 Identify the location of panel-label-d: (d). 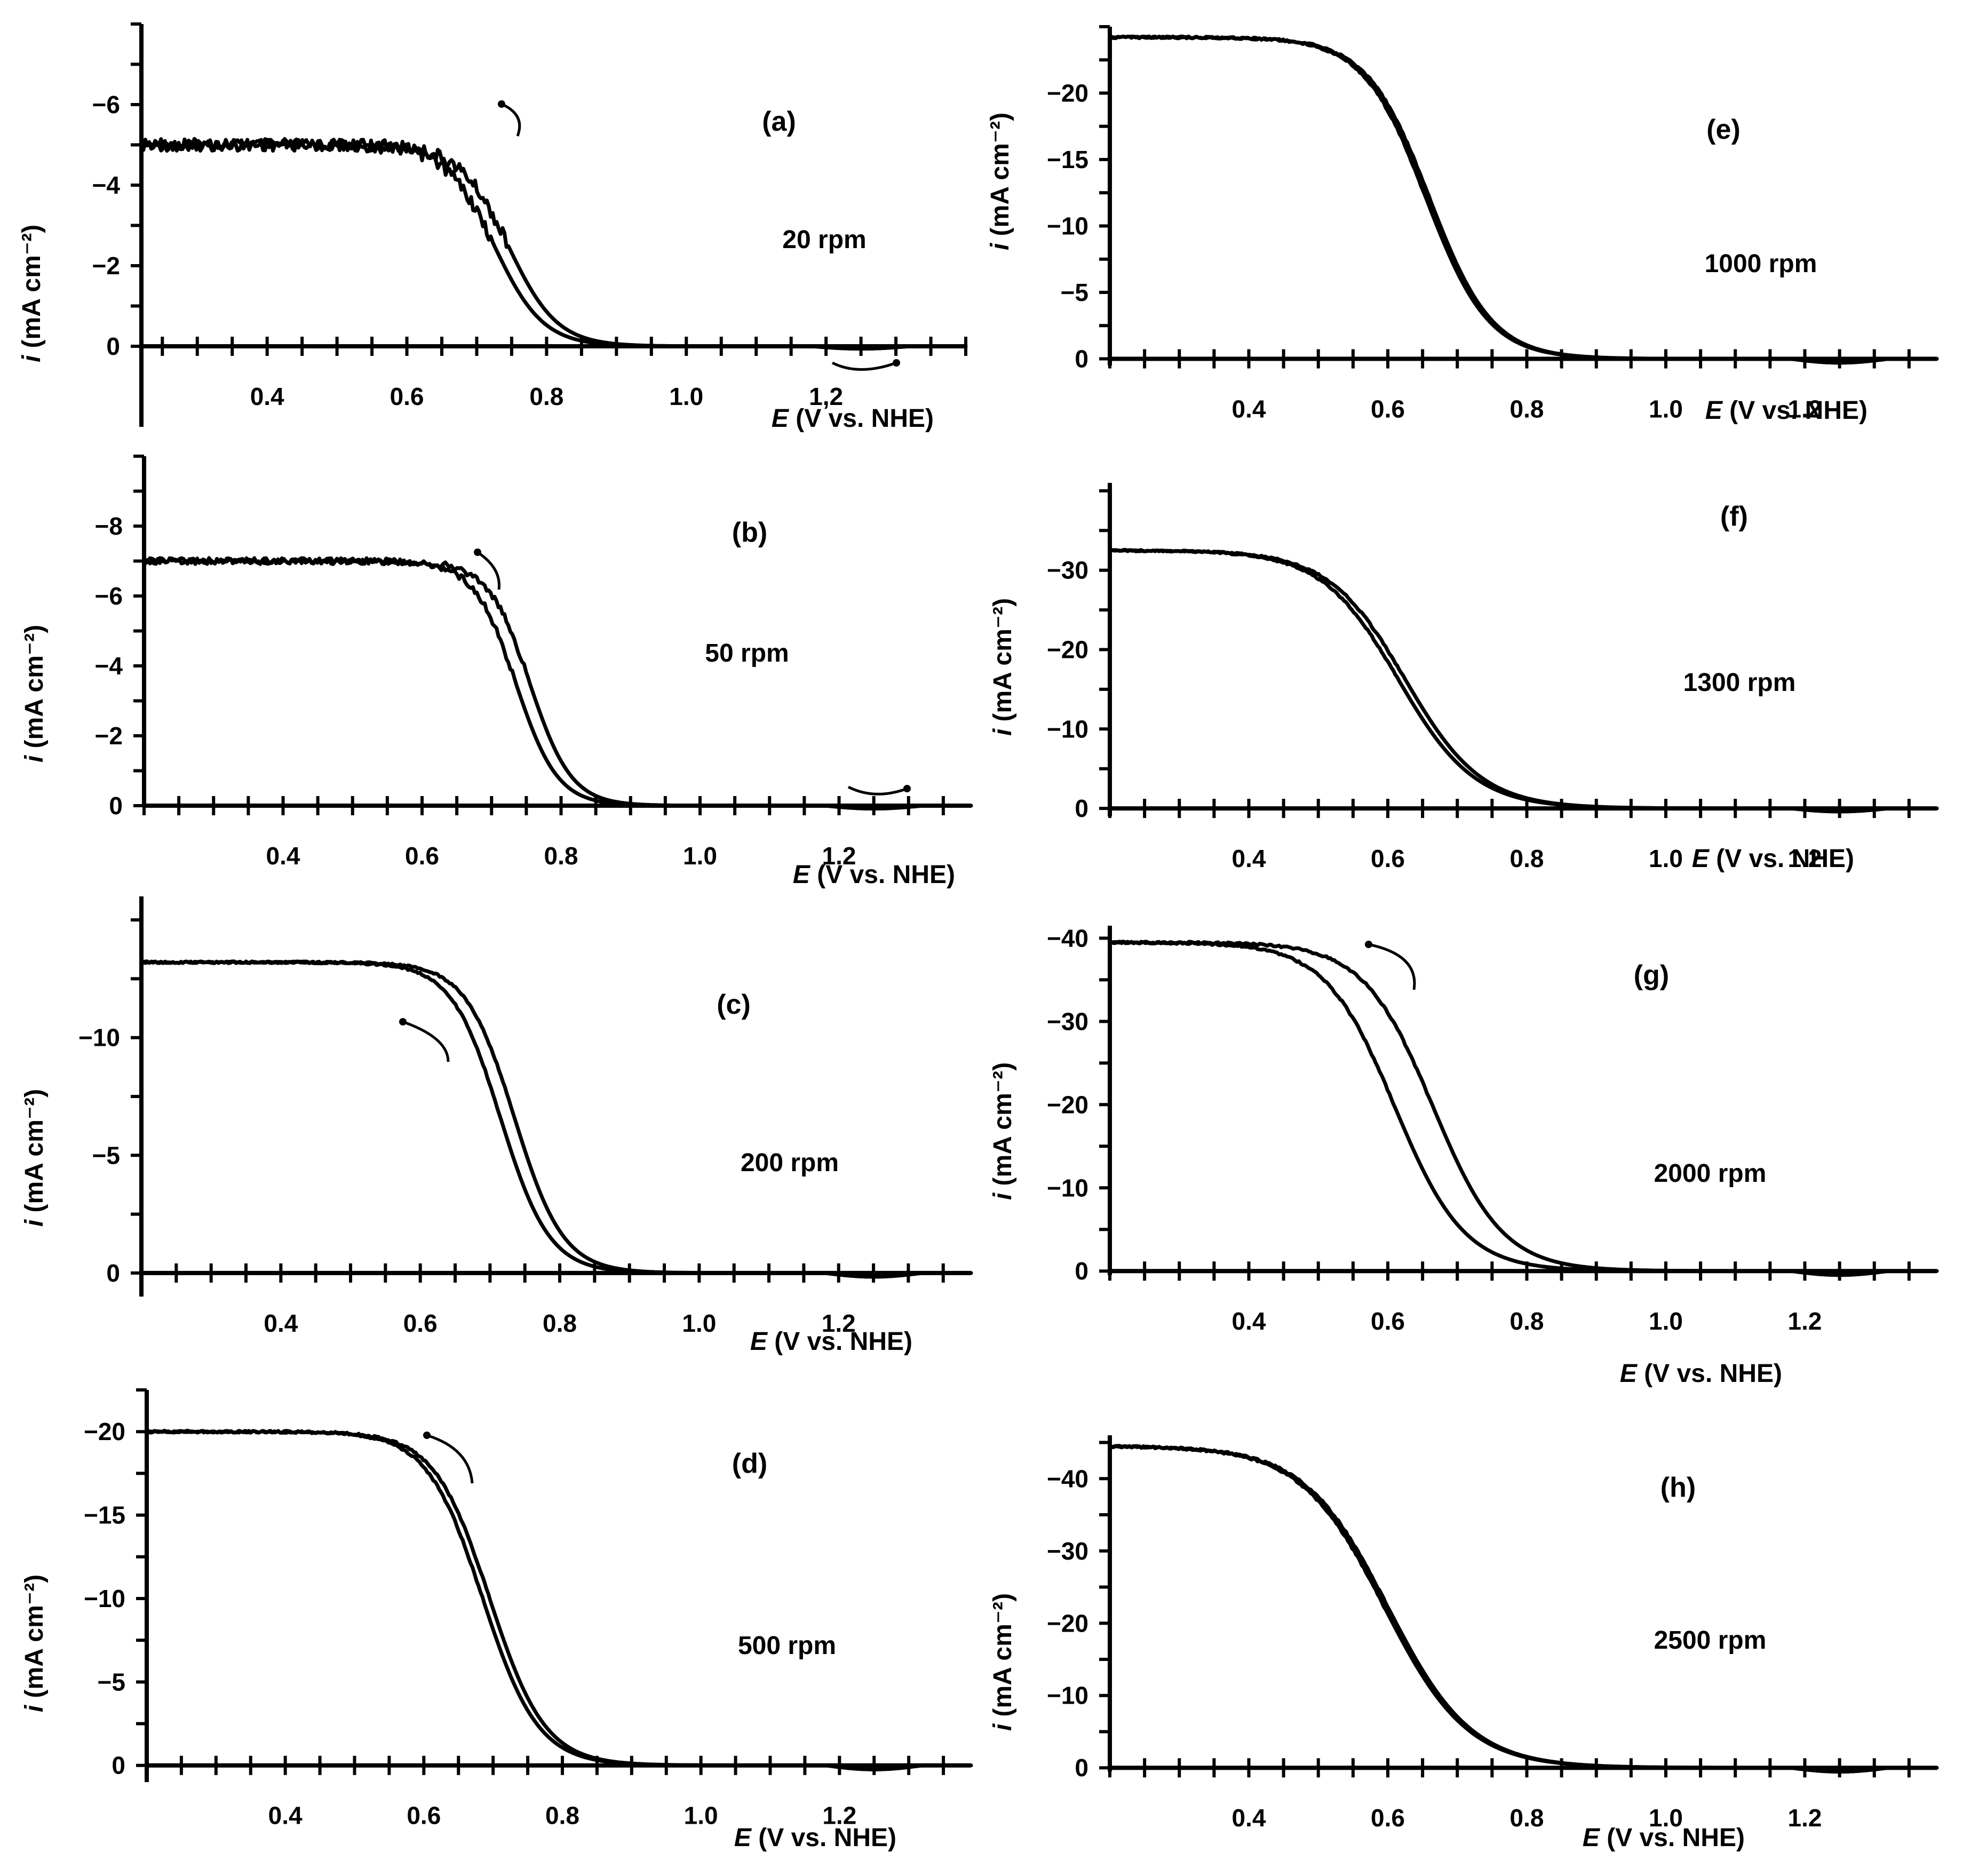
(750, 1463).